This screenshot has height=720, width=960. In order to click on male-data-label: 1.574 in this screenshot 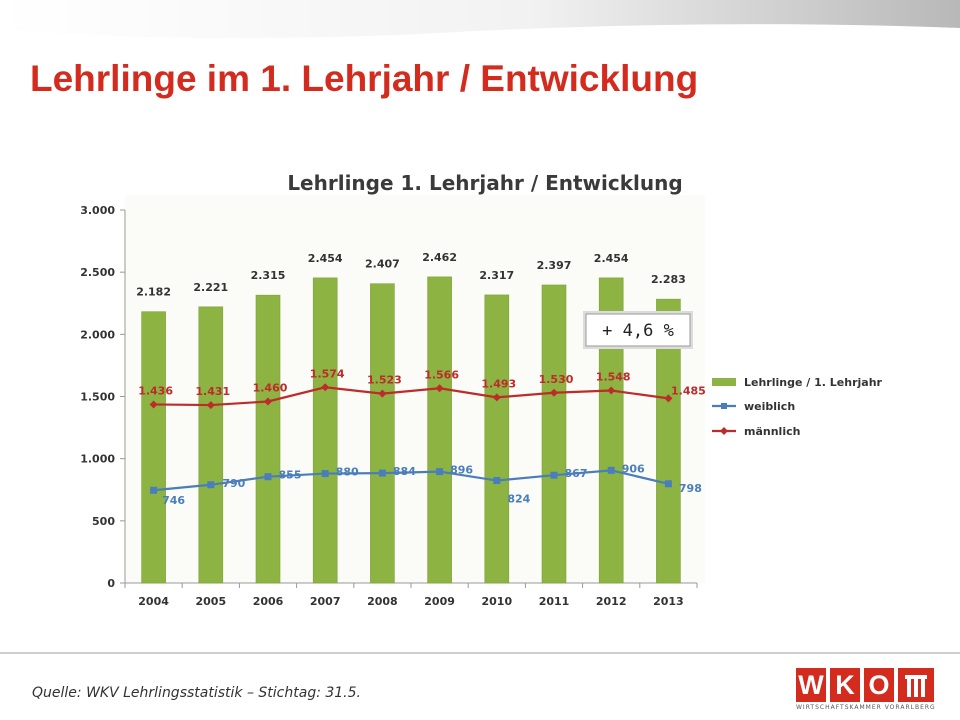, I will do `click(327, 373)`.